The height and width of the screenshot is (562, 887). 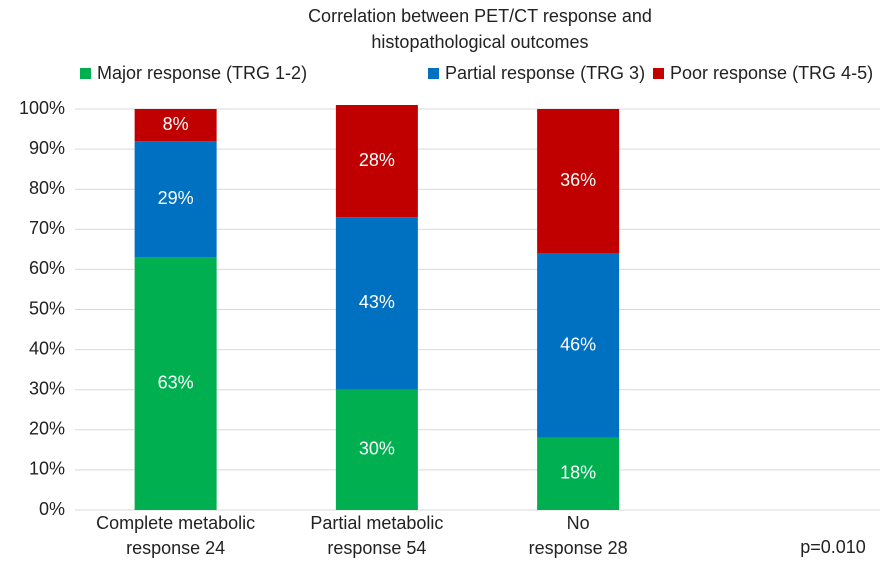 I want to click on x-tick-label: response 54, so click(x=376, y=548).